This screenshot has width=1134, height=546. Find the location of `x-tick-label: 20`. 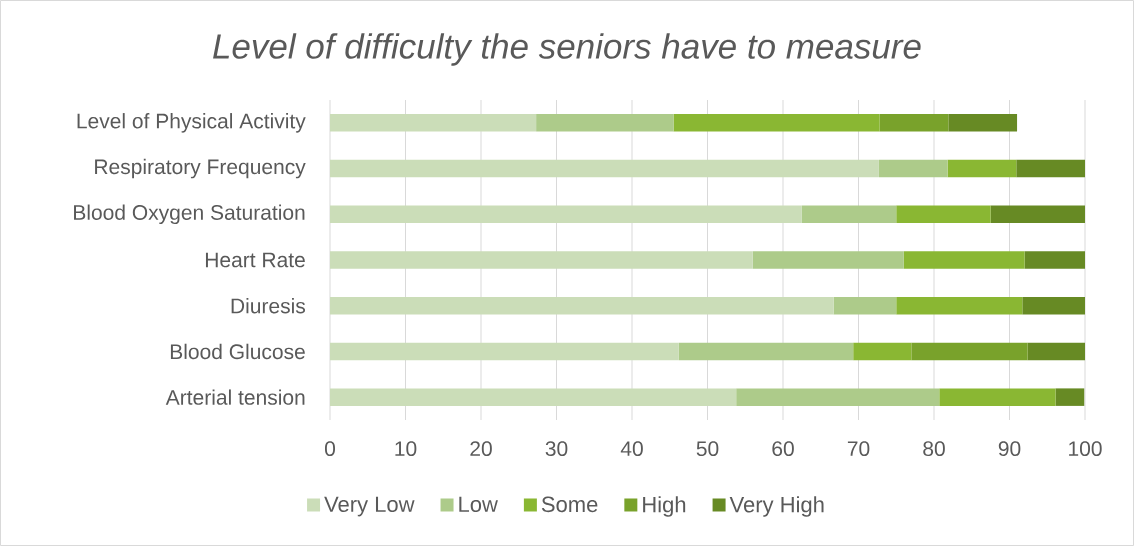

x-tick-label: 20 is located at coordinates (481, 449).